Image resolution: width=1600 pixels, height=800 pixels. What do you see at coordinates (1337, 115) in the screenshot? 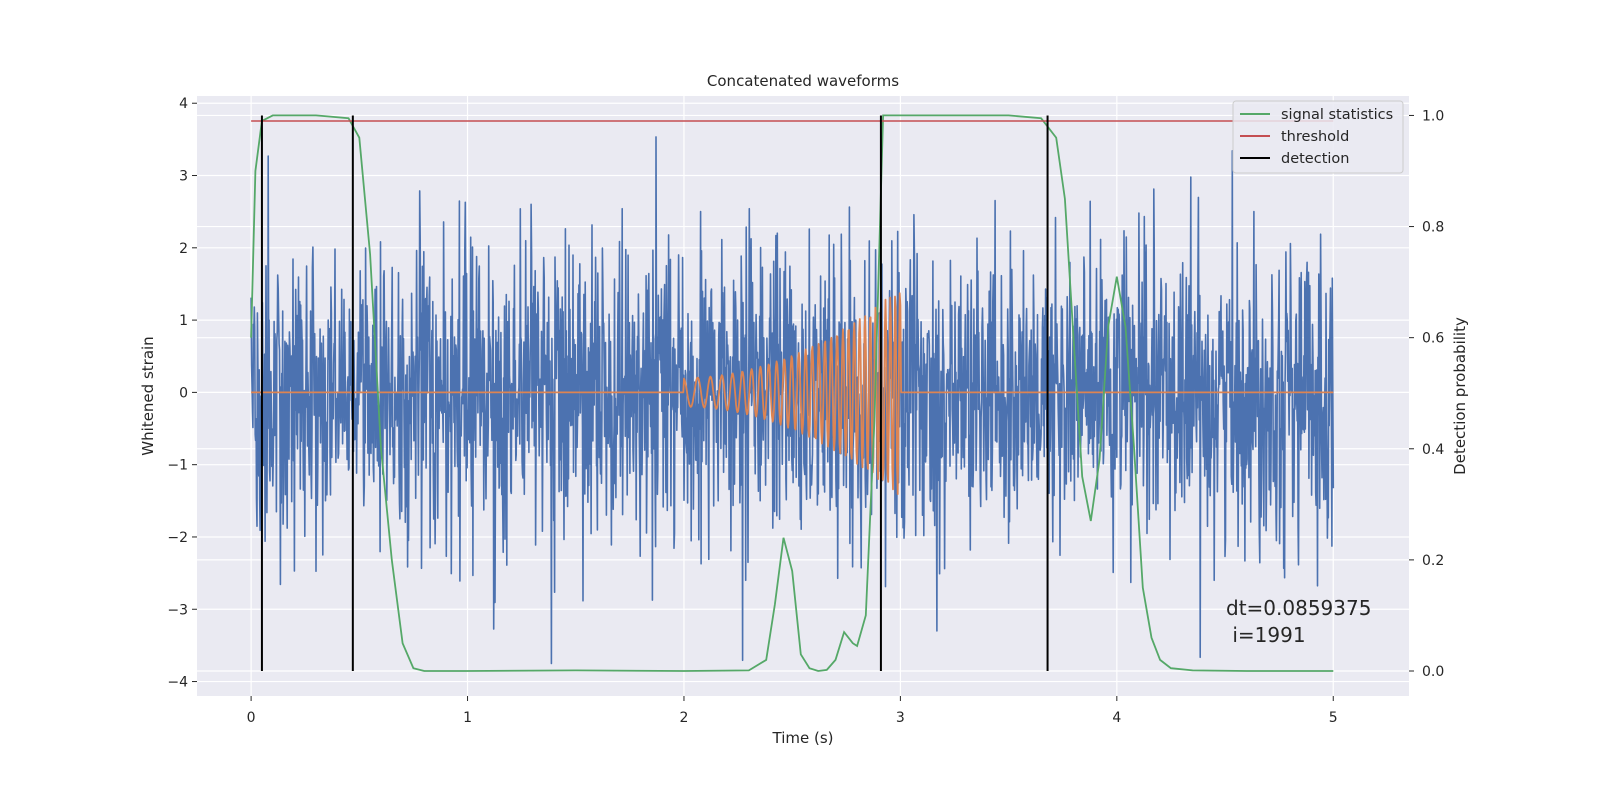
I see `legend-label-signal-statistics: signal statistics` at bounding box center [1337, 115].